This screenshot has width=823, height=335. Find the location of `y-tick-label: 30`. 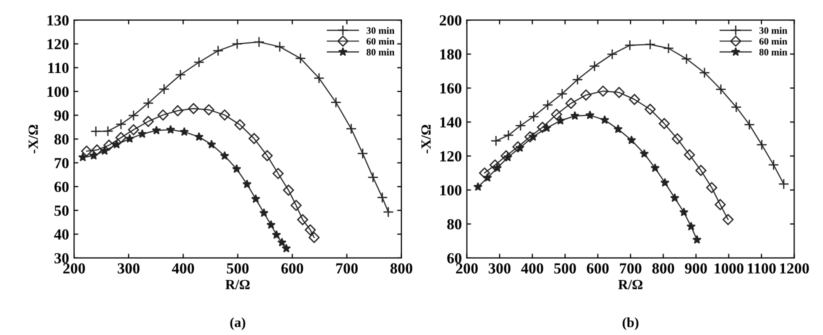

y-tick-label: 30 is located at coordinates (61, 258).